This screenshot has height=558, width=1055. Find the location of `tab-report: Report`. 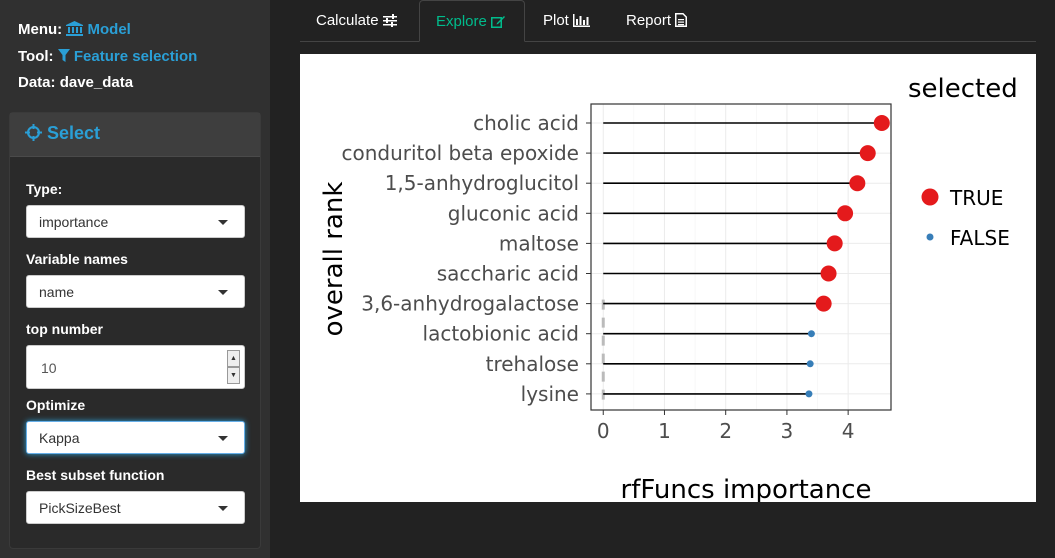

tab-report: Report is located at coordinates (658, 21).